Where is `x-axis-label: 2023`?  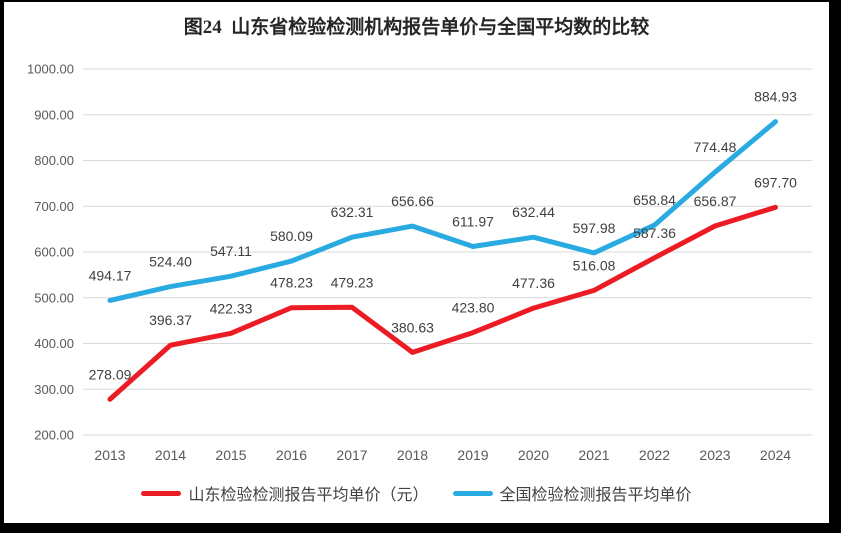 x-axis-label: 2023 is located at coordinates (714, 455).